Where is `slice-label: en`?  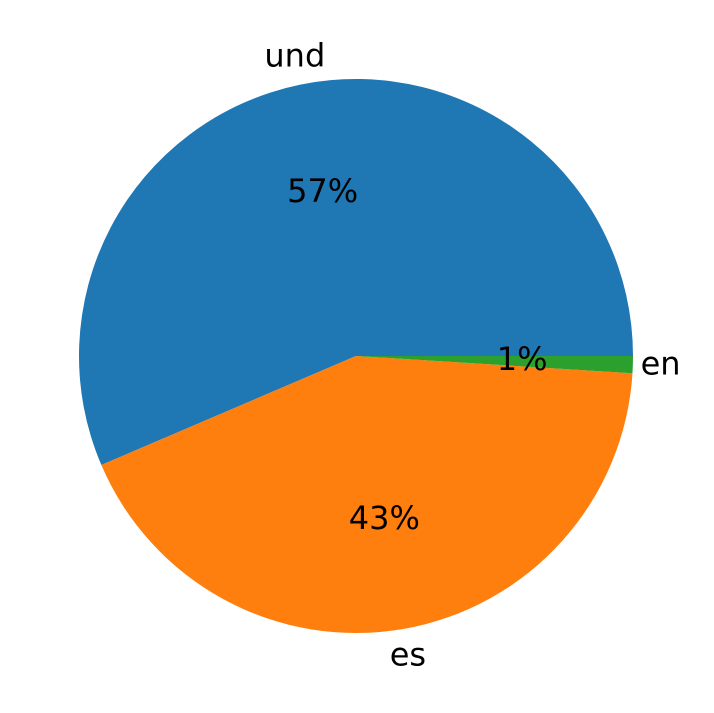 slice-label: en is located at coordinates (661, 363).